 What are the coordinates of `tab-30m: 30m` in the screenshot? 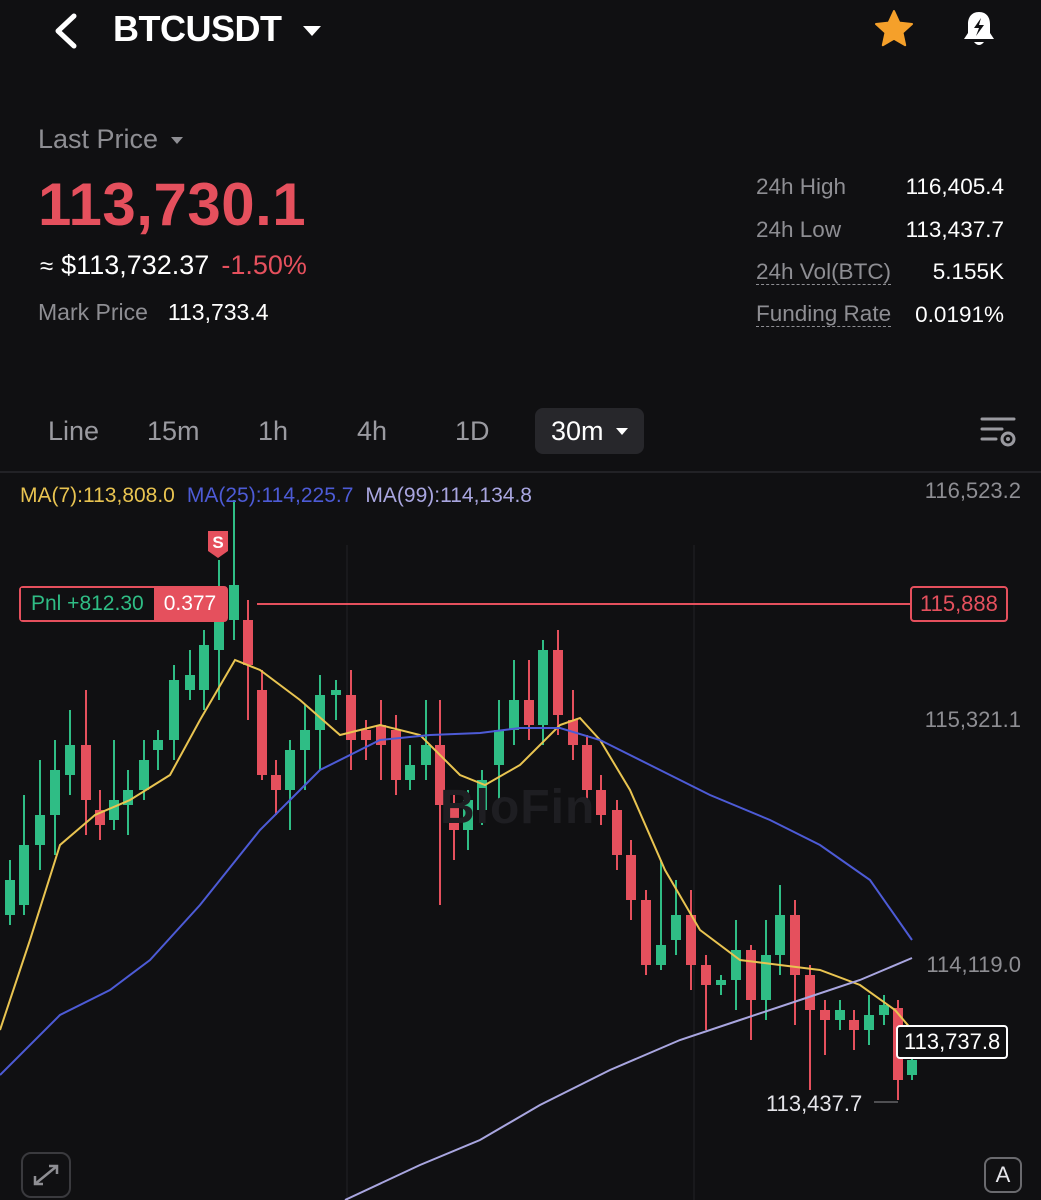 It's located at (589, 431).